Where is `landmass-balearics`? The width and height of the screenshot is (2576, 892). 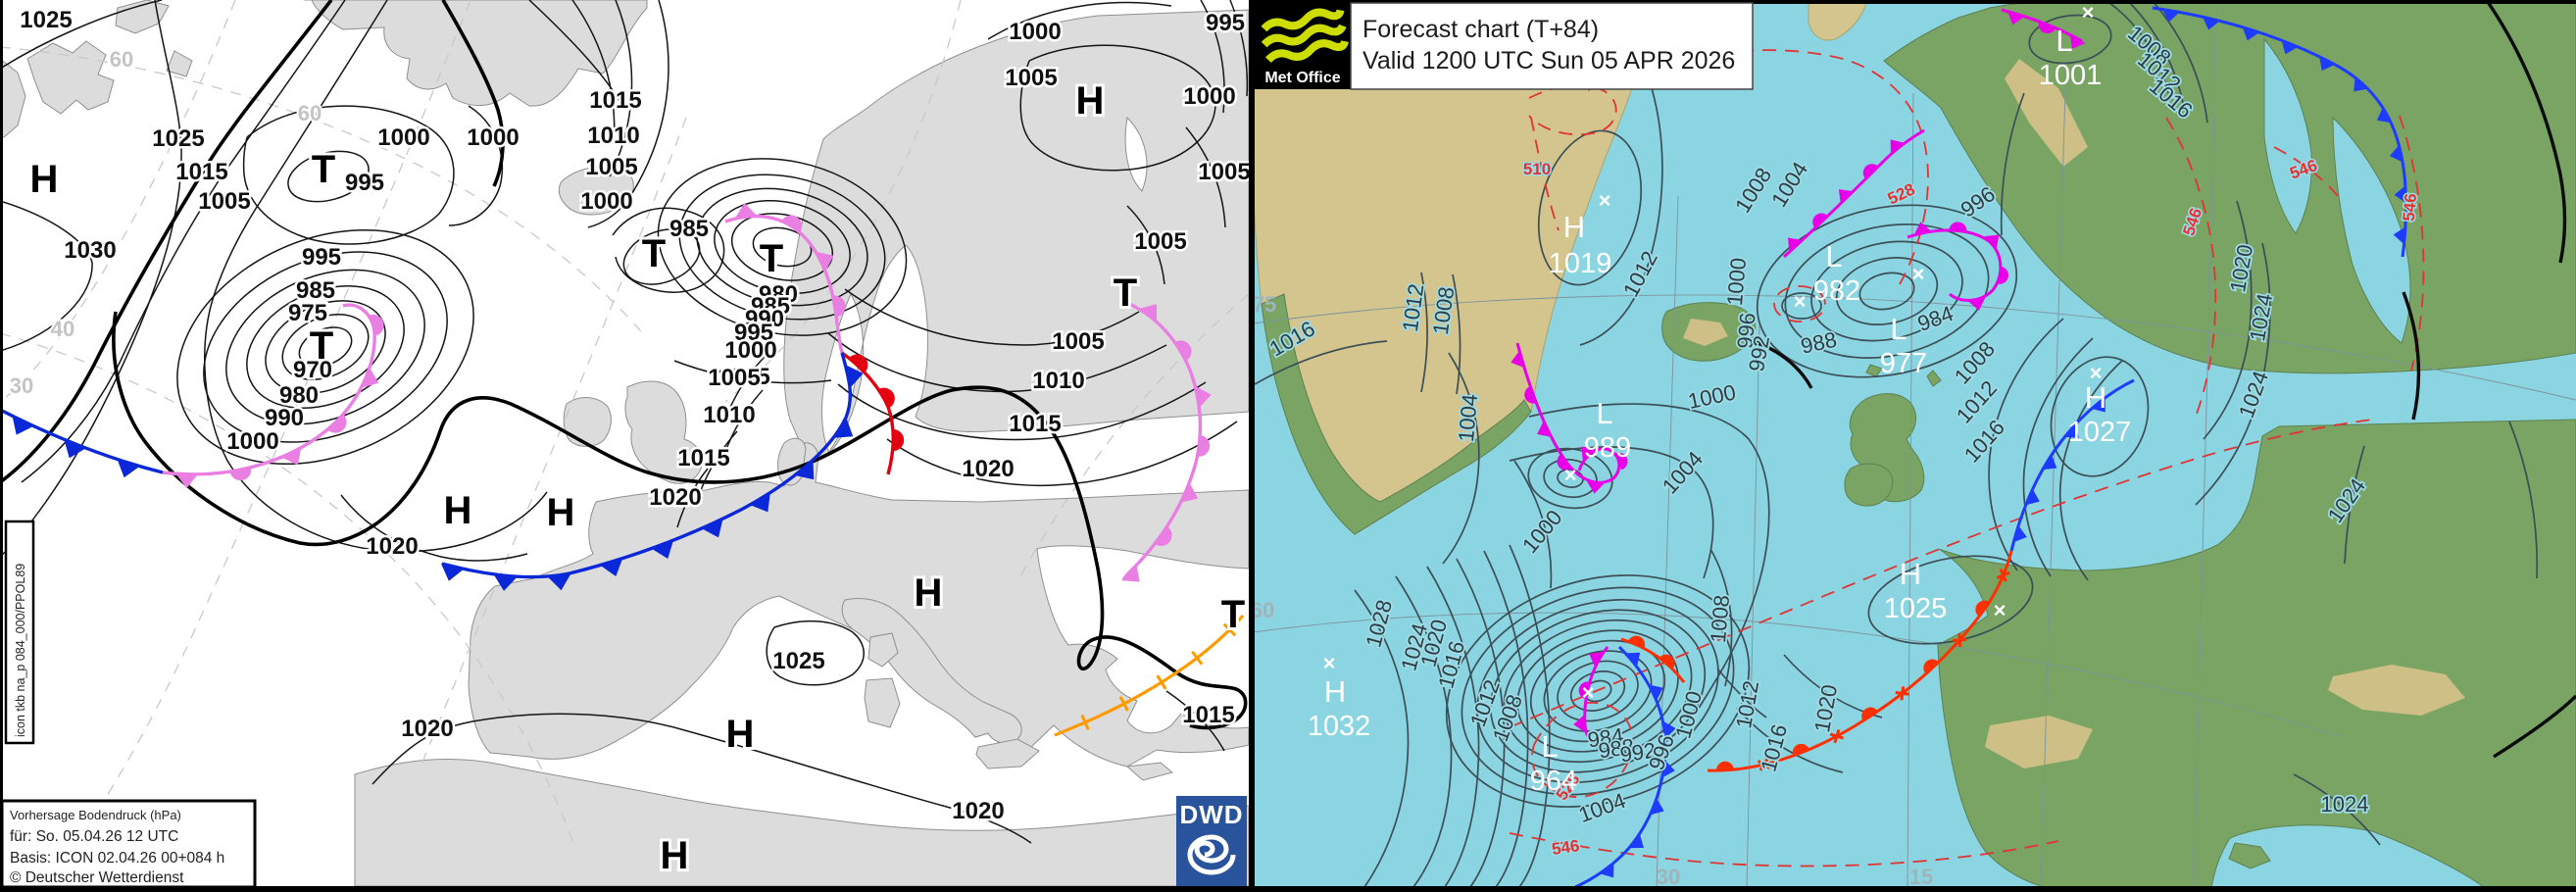
landmass-balearics is located at coordinates (2249, 855).